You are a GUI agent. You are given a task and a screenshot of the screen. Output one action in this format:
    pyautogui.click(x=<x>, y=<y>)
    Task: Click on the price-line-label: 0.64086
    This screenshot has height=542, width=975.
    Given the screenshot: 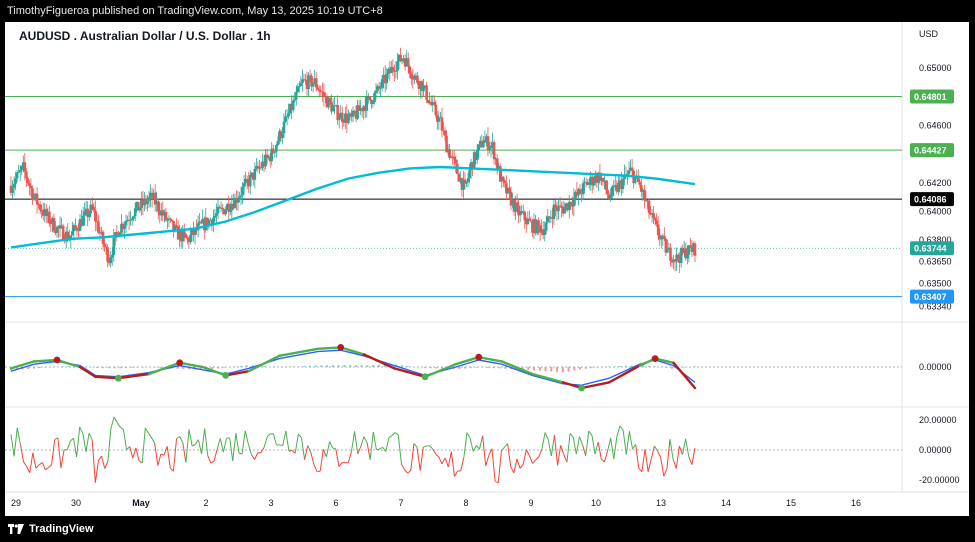 What is the action you would take?
    pyautogui.click(x=930, y=200)
    